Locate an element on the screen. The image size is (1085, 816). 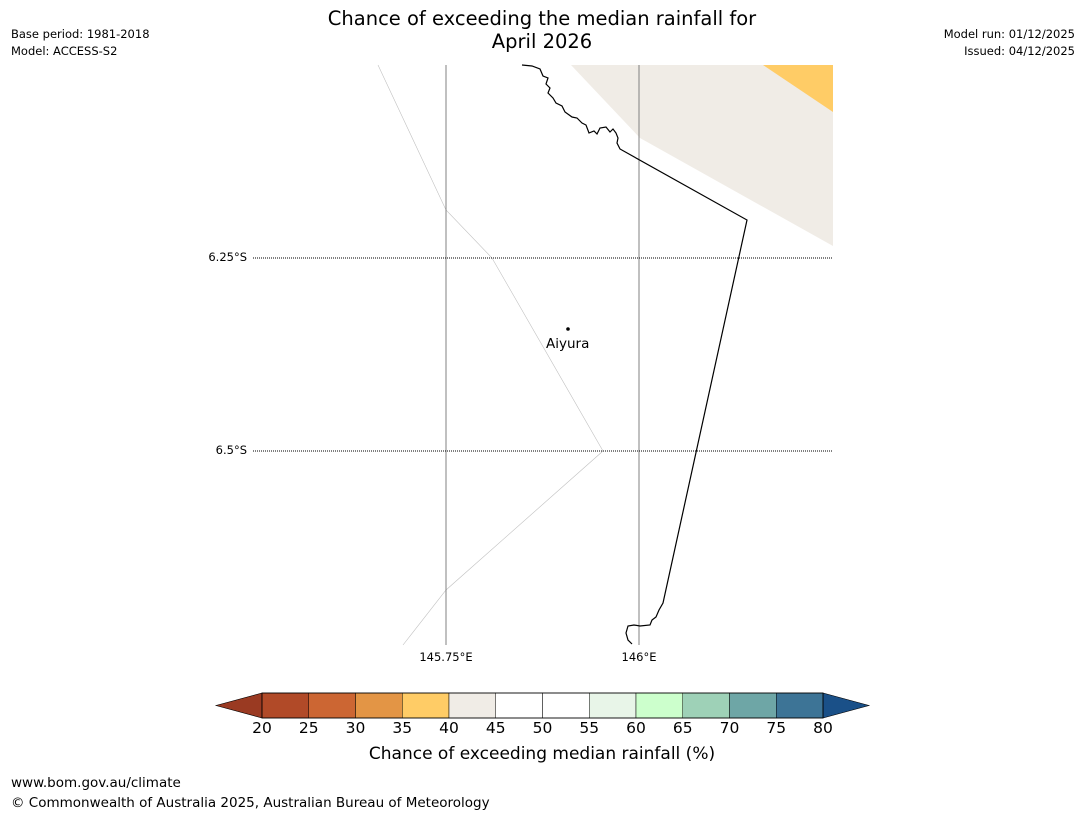
place-label-aiyura: Aiyura is located at coordinates (568, 344).